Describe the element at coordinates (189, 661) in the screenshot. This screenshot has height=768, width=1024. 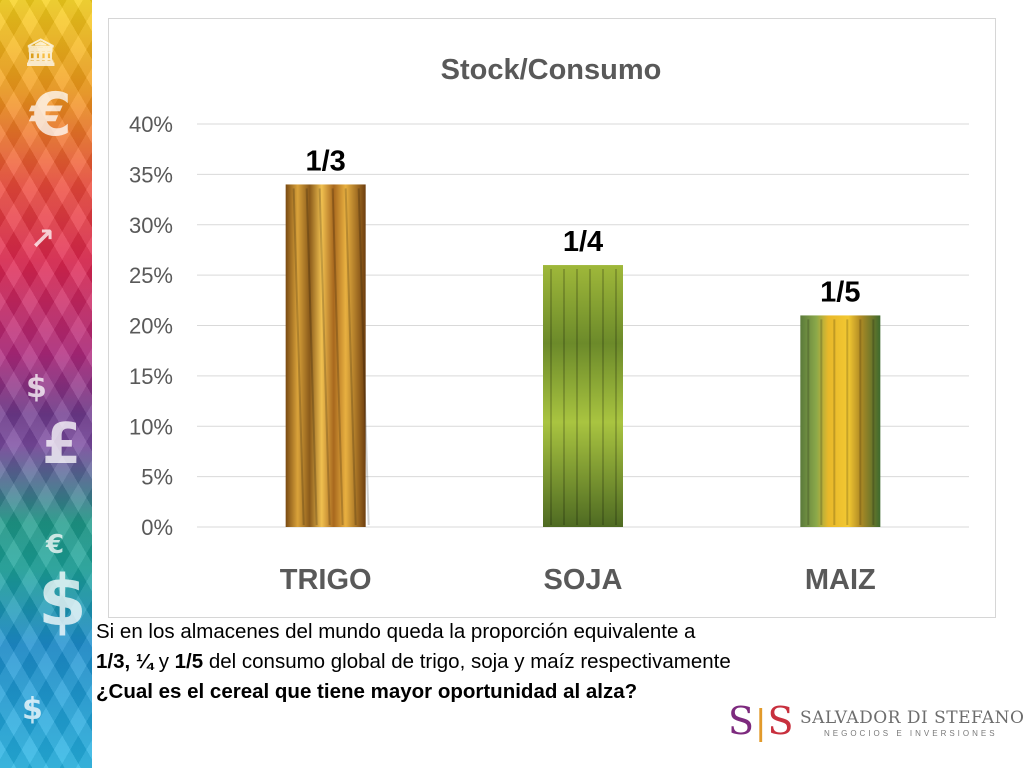
I see `caption-bold-ratio-2: 1/5` at that location.